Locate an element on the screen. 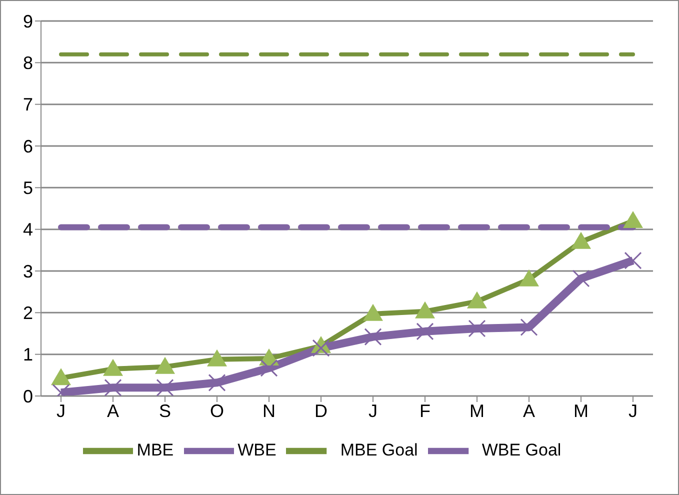  y-tick-label: 0 is located at coordinates (27, 396).